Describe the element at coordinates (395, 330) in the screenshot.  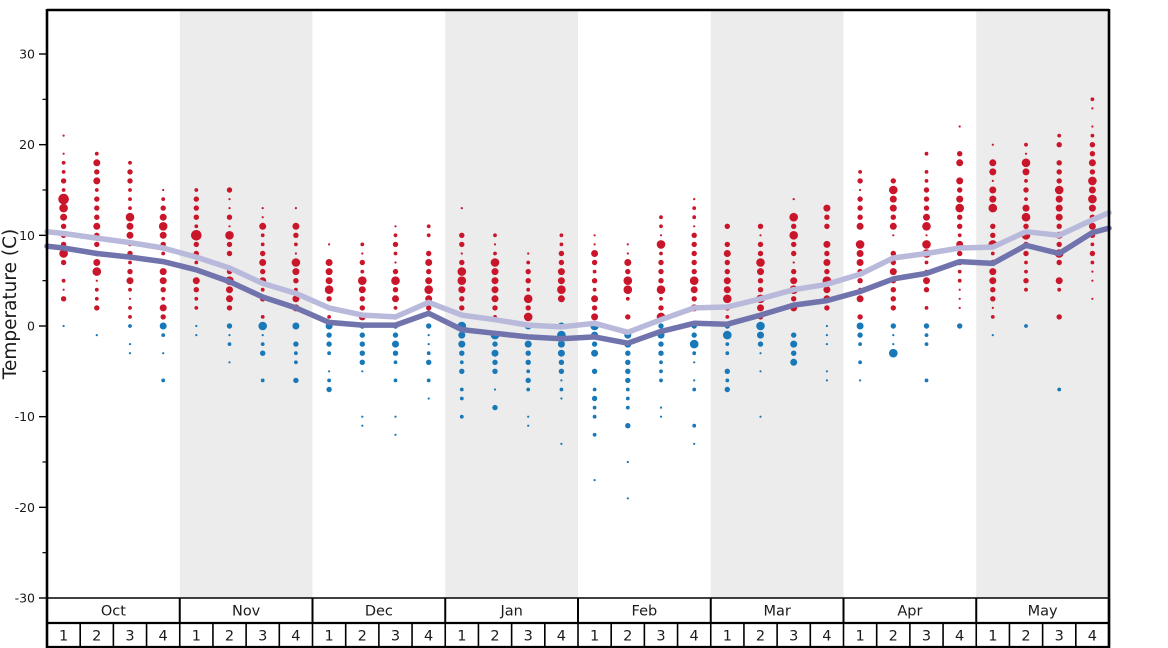
I see `week-dot-column` at that location.